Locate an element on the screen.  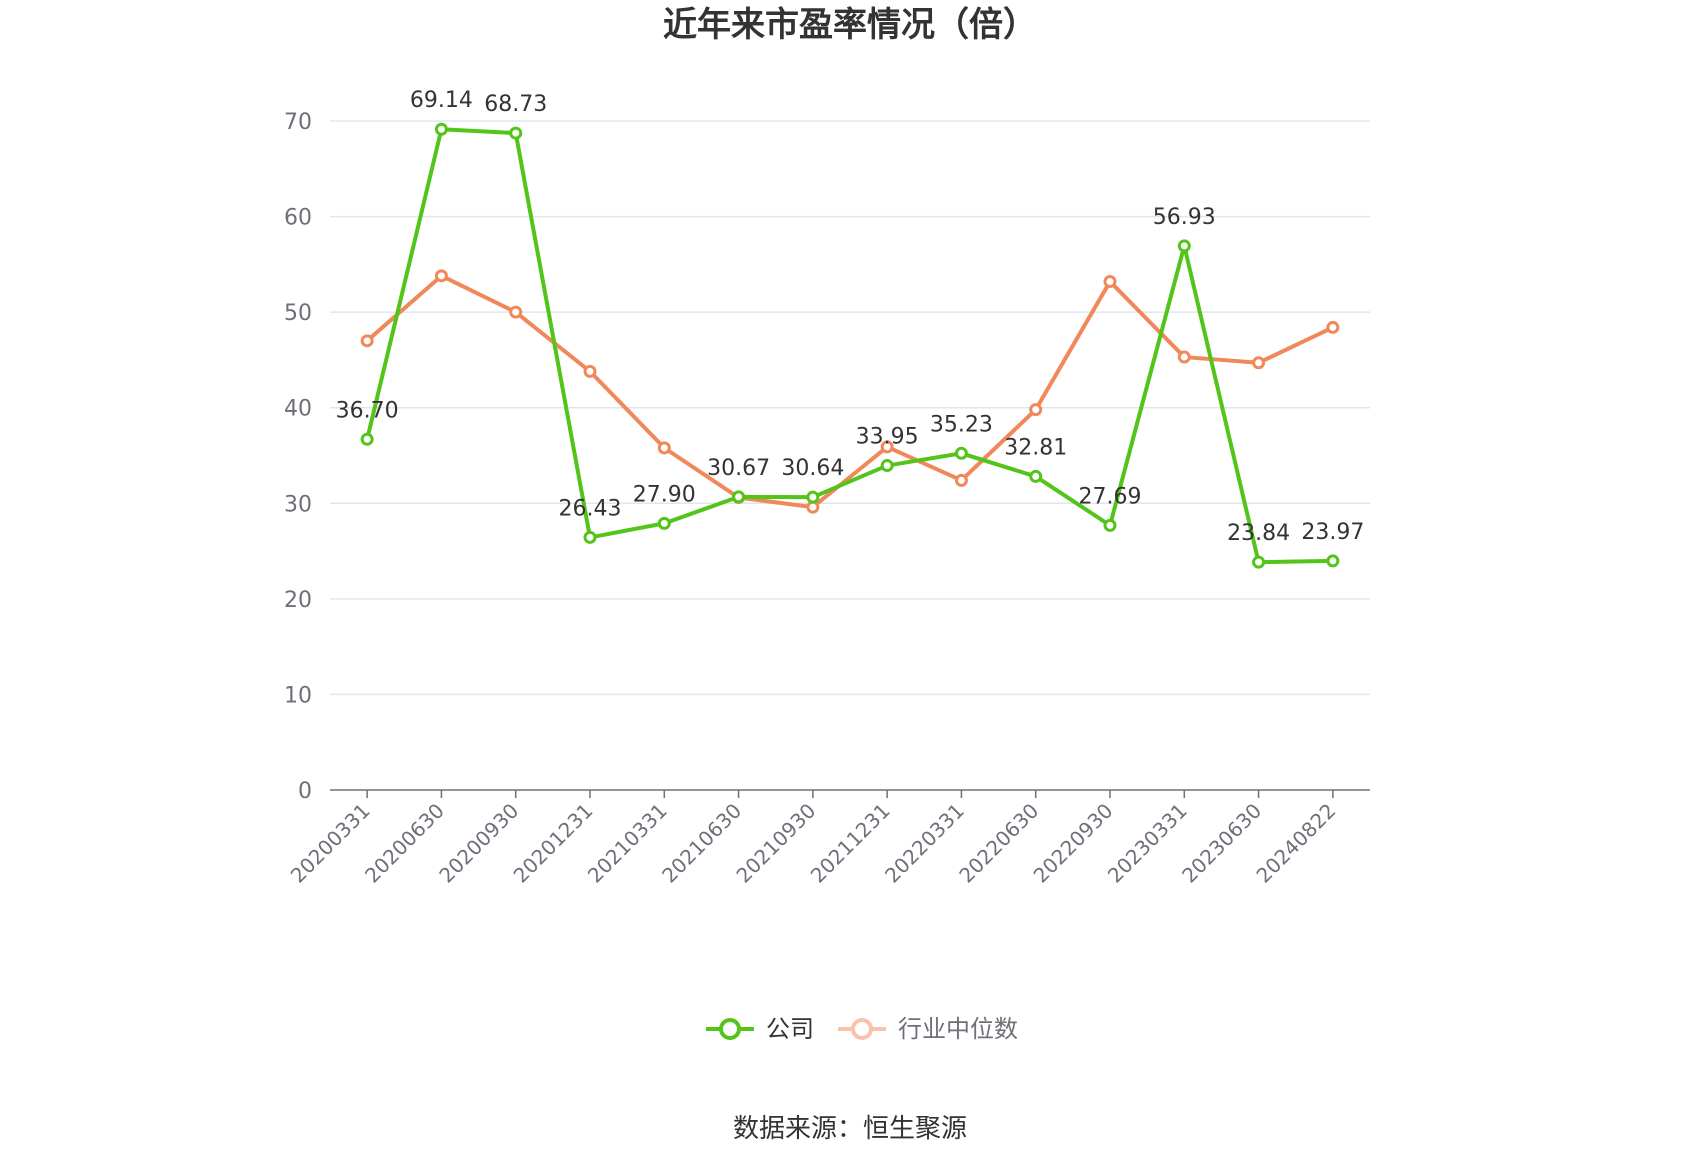
x-tick-label: 20220630 is located at coordinates (998, 843).